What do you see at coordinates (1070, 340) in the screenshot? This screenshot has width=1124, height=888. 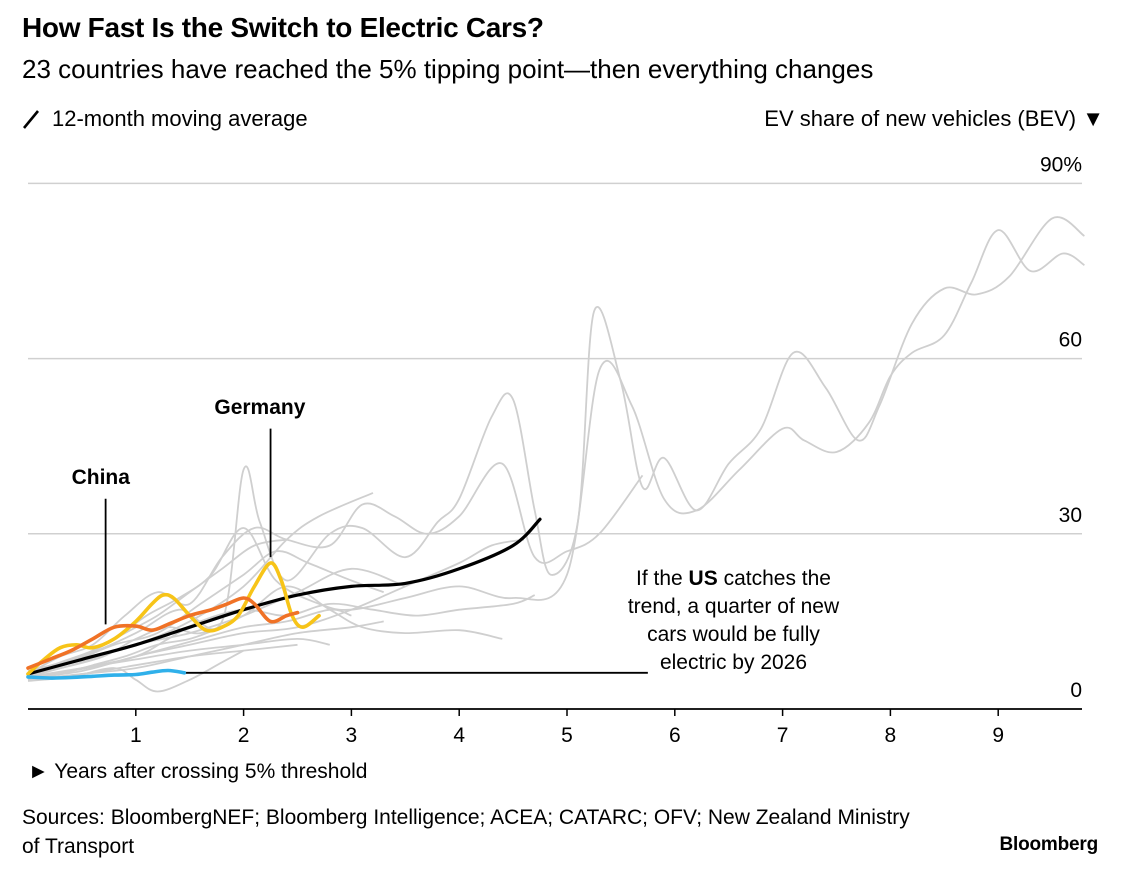 I see `y-tick-label-60: 60` at bounding box center [1070, 340].